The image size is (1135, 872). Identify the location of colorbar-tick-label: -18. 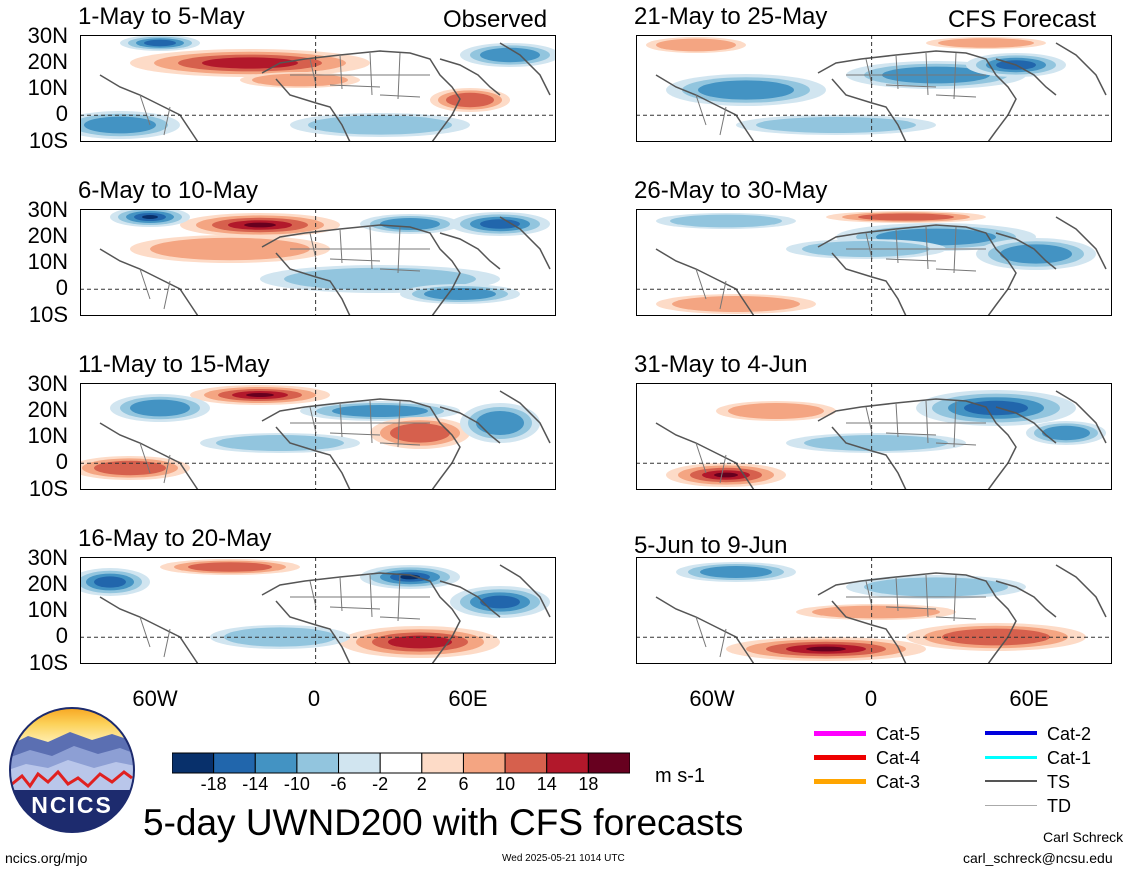
(213, 784).